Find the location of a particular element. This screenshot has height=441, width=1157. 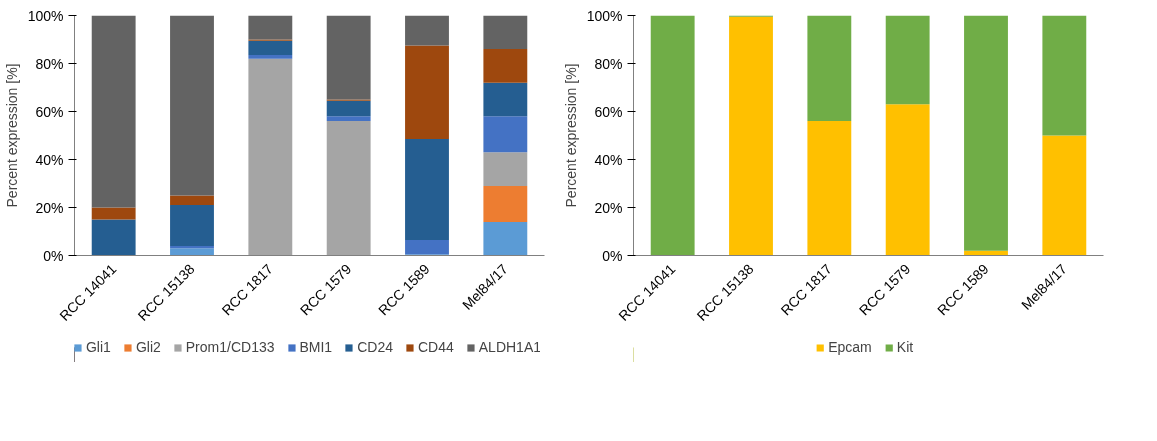

legend-label: Gli1 is located at coordinates (98, 347).